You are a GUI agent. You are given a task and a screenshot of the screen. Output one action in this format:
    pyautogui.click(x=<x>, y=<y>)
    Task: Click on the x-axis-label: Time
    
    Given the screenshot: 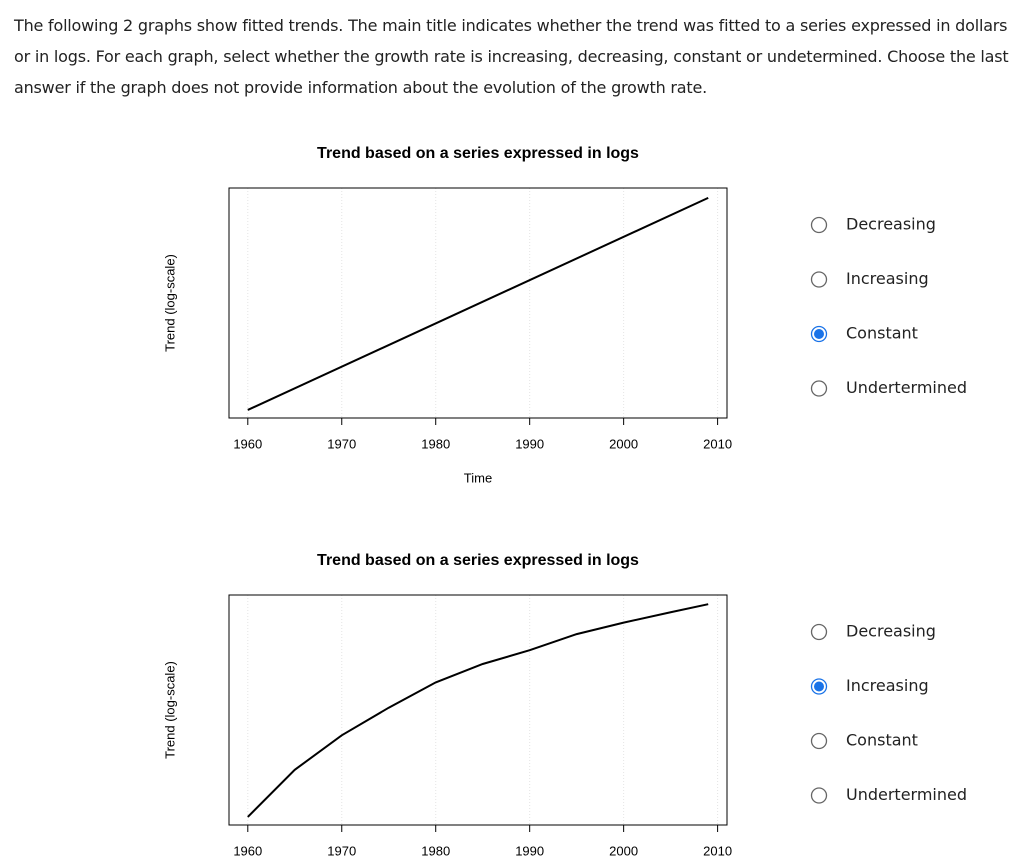 What is the action you would take?
    pyautogui.click(x=478, y=477)
    